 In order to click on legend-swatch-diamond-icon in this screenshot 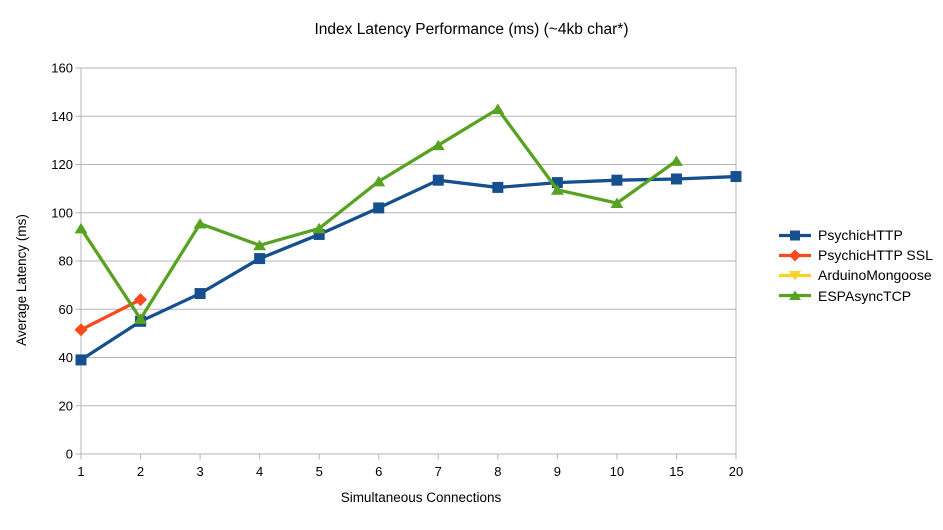, I will do `click(795, 255)`.